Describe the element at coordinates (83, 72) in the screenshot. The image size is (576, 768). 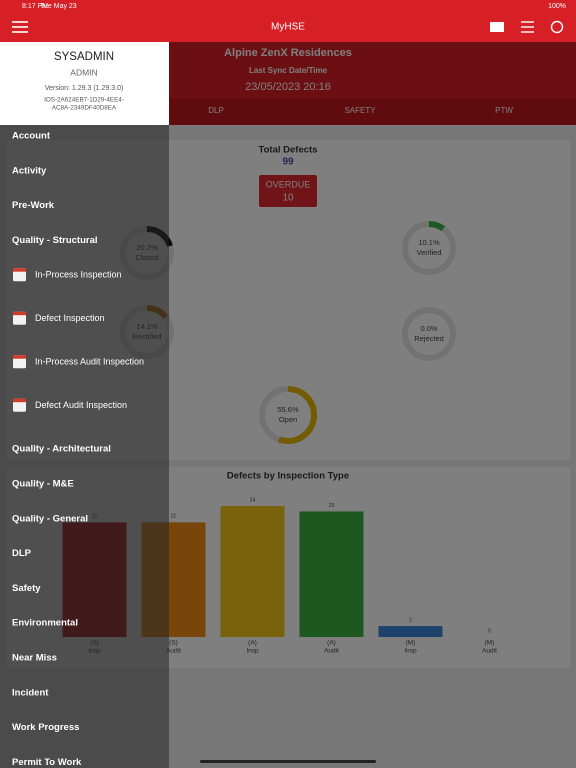
I see `profile-role: ADMIN` at that location.